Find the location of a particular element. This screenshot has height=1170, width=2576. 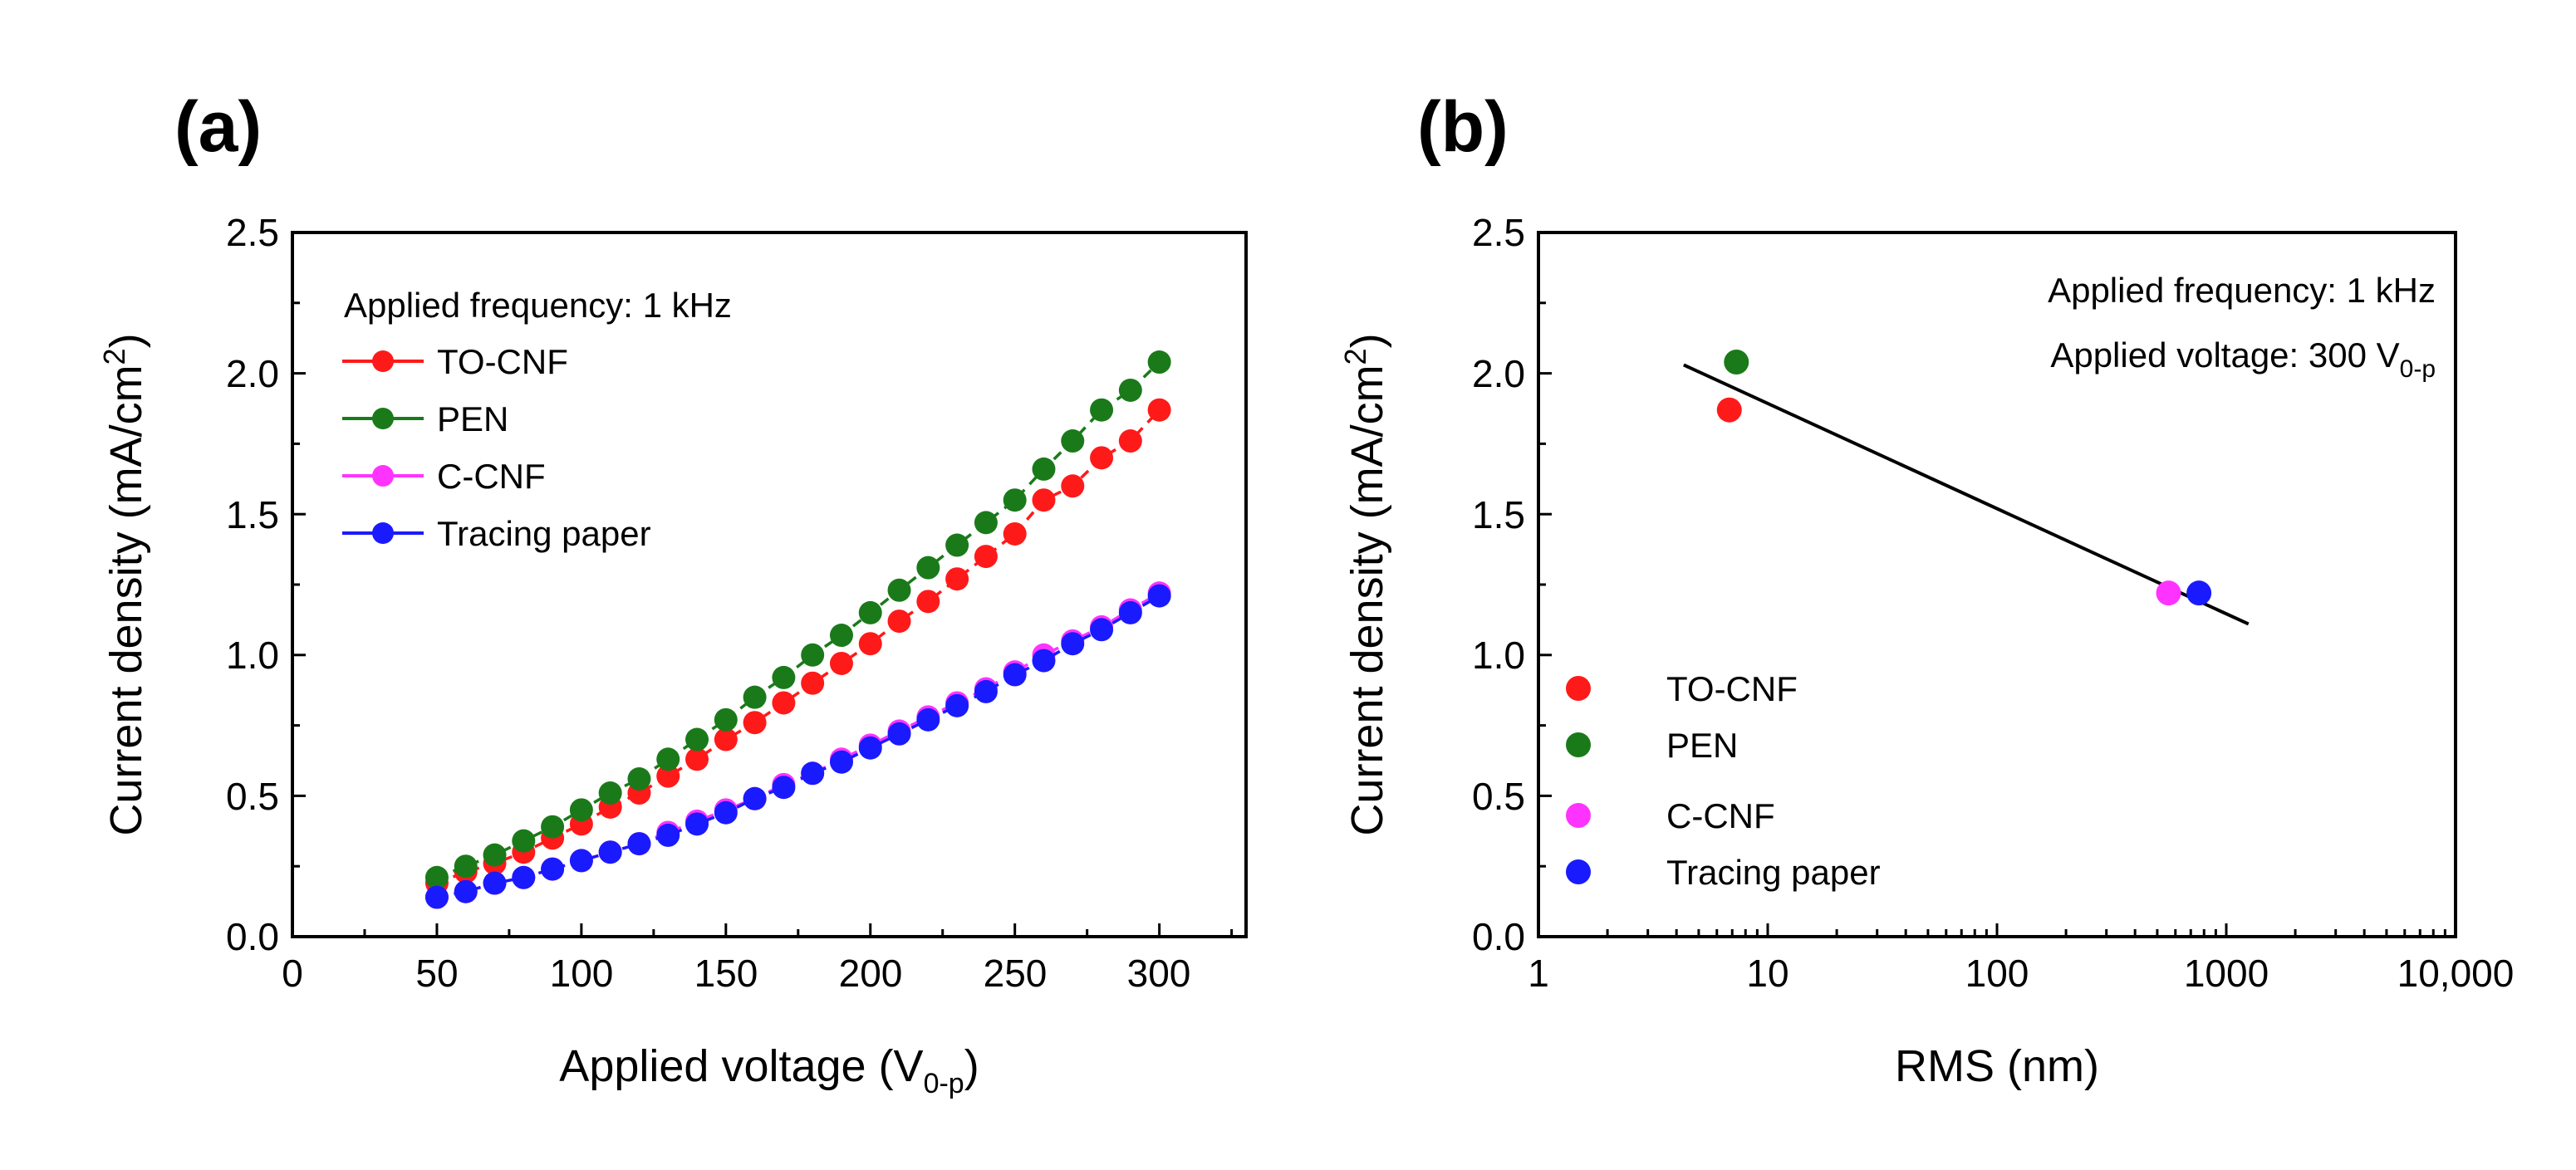

panel-a-label: (a) is located at coordinates (218, 127).